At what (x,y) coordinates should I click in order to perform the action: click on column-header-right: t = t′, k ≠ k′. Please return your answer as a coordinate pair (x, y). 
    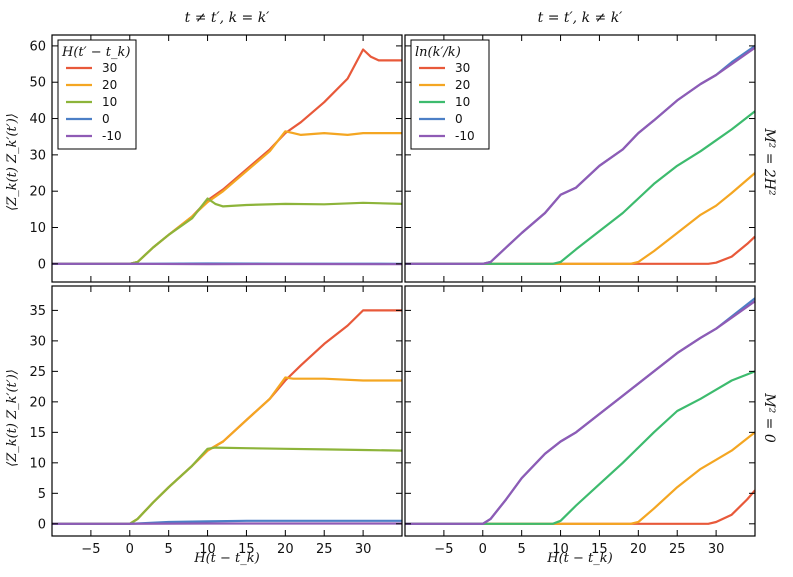
    Looking at the image, I should click on (581, 18).